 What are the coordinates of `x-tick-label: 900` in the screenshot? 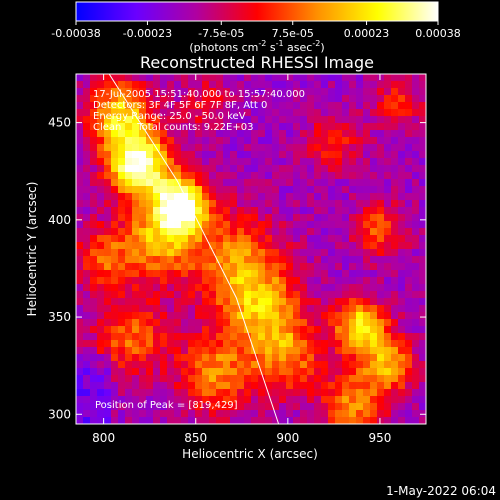 It's located at (287, 438).